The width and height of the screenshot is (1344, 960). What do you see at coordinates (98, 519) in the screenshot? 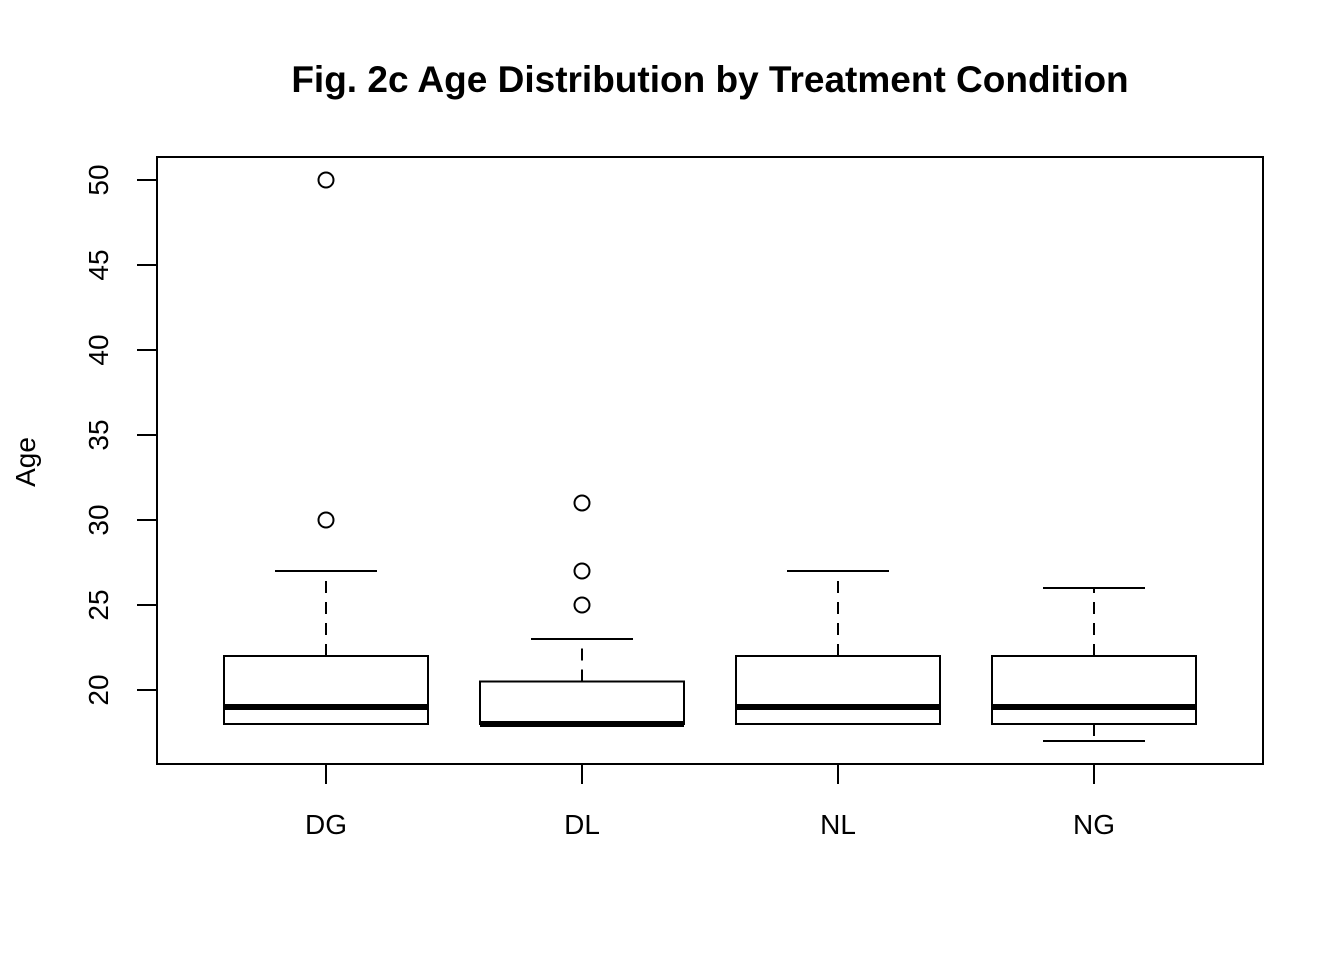
I see `y-tick-label-30: 30` at bounding box center [98, 519].